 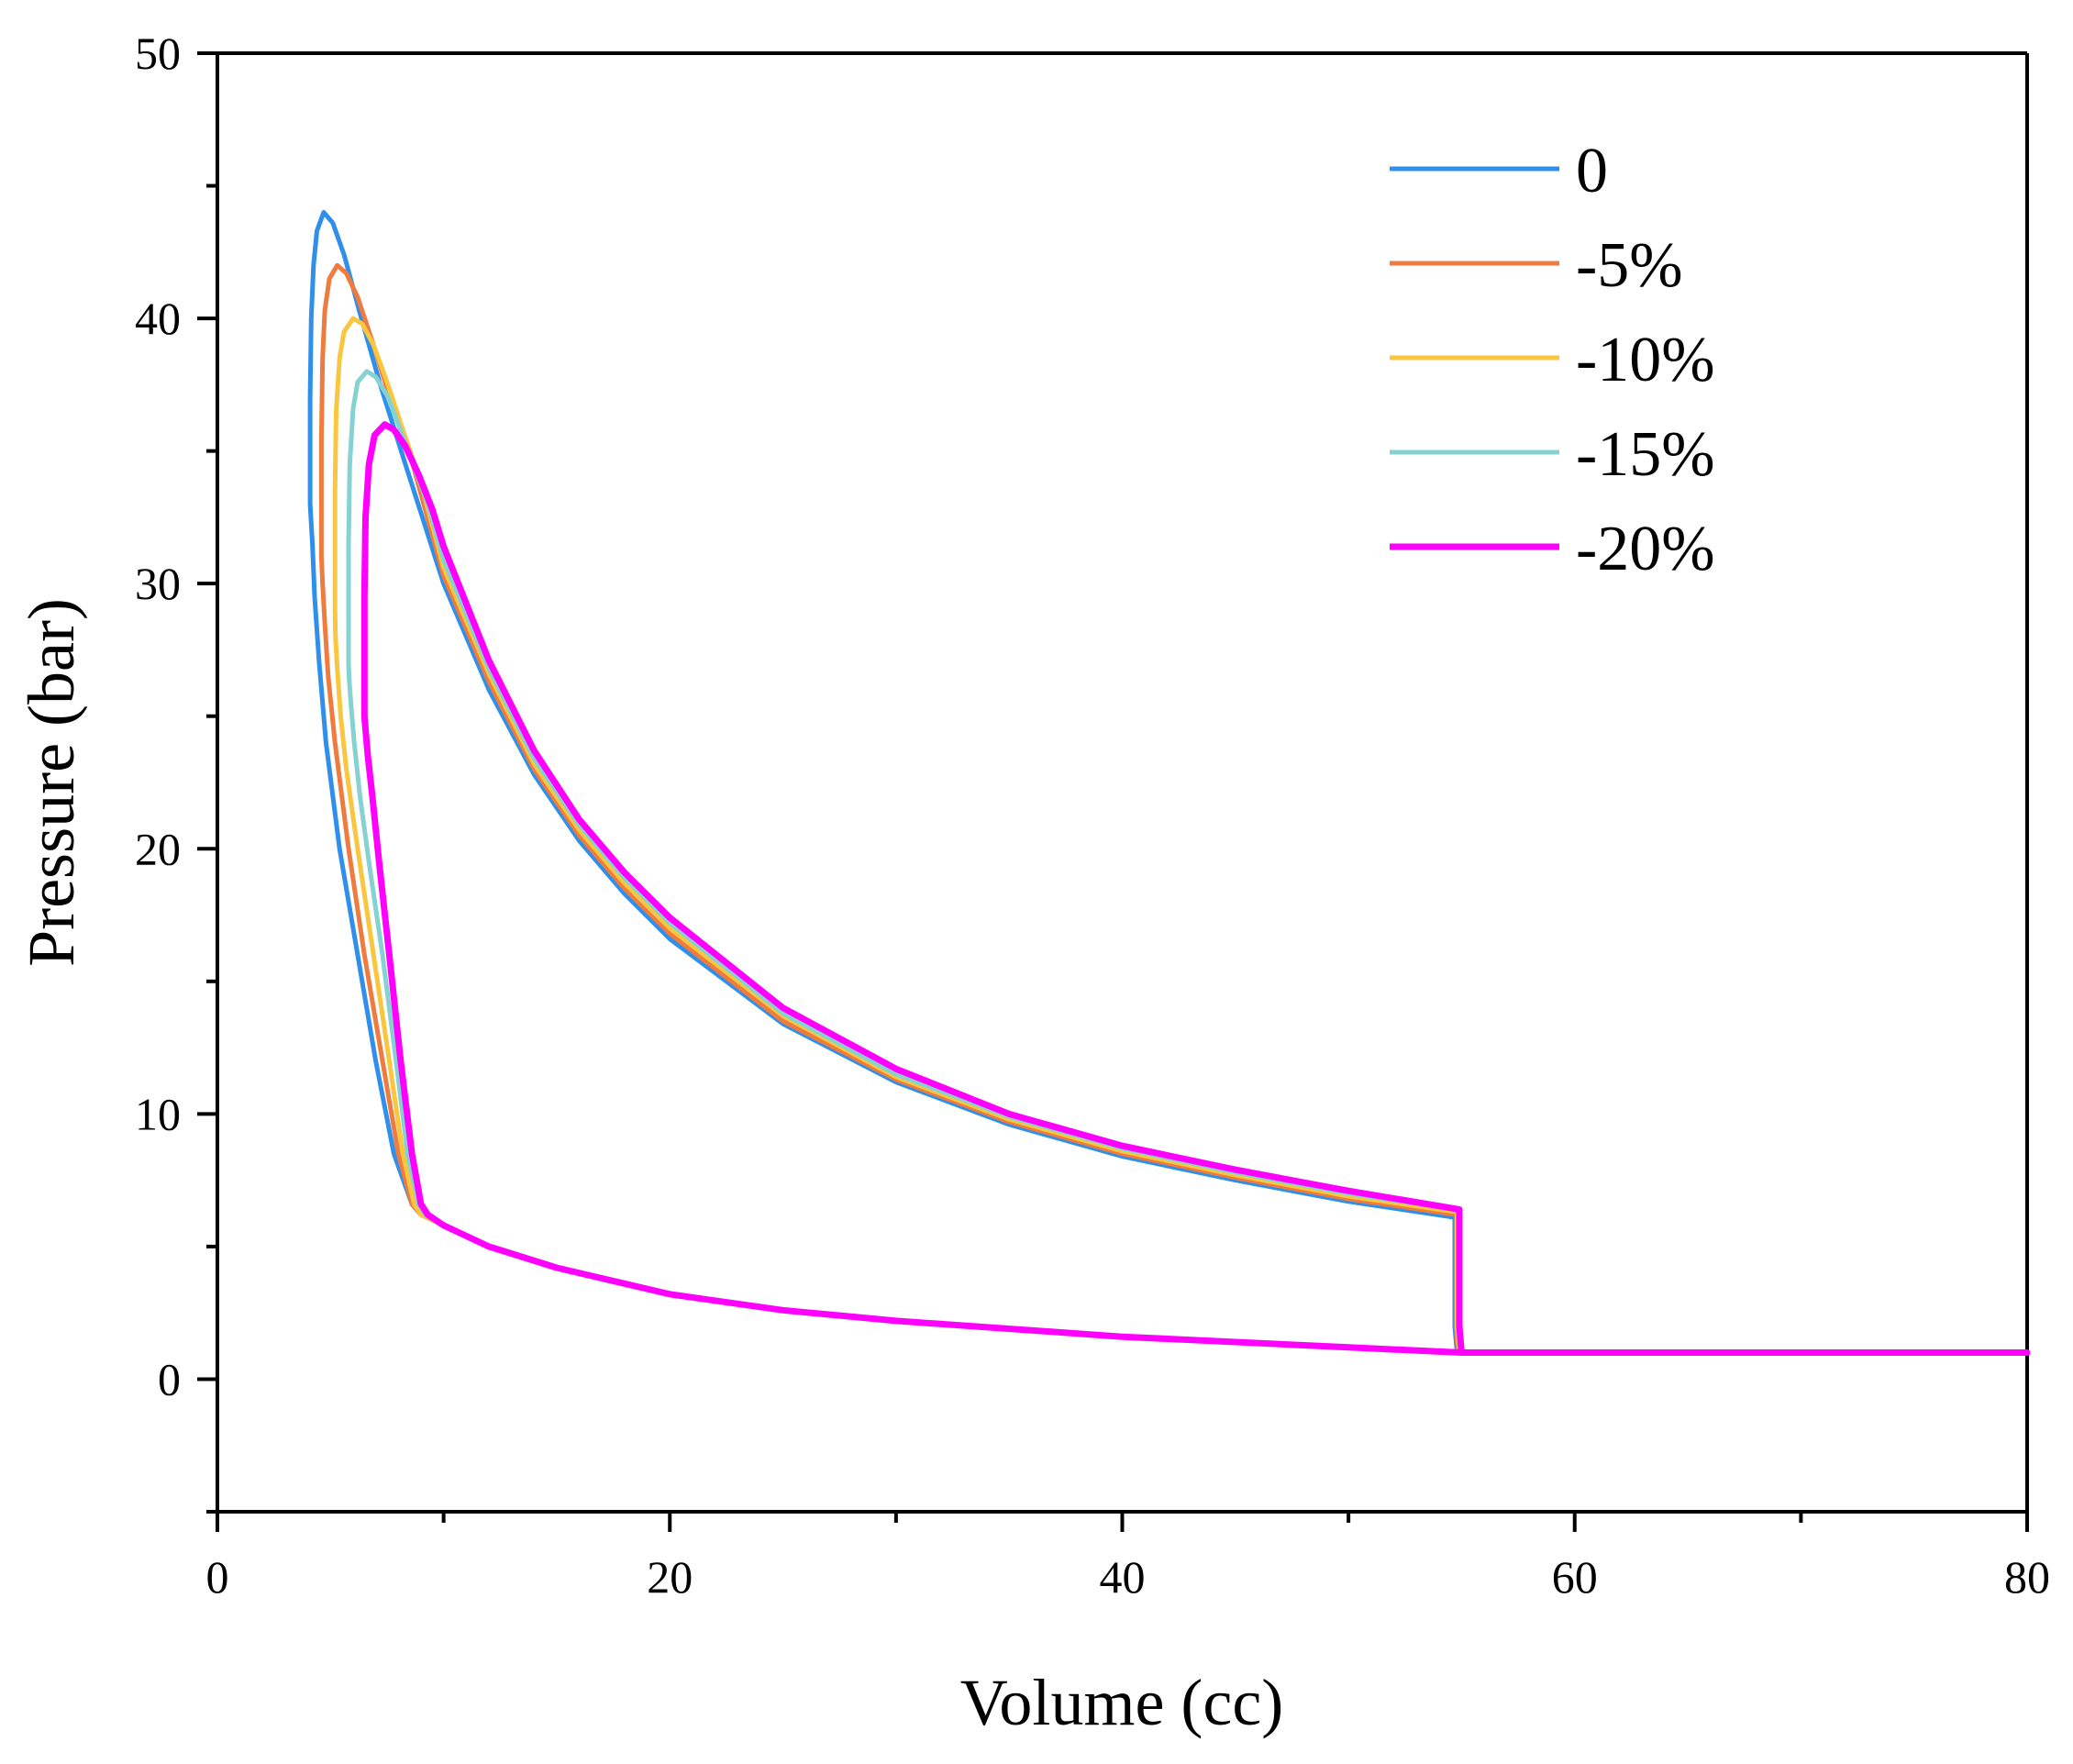 What do you see at coordinates (217, 1577) in the screenshot?
I see `x-tick-label: 0` at bounding box center [217, 1577].